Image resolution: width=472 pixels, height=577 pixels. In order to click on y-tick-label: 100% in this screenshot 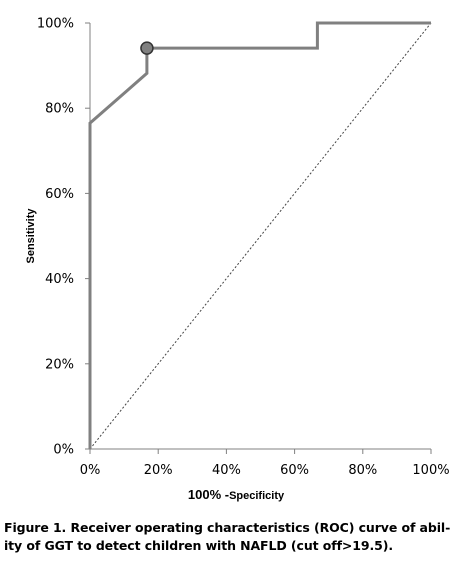, I will do `click(55, 24)`.